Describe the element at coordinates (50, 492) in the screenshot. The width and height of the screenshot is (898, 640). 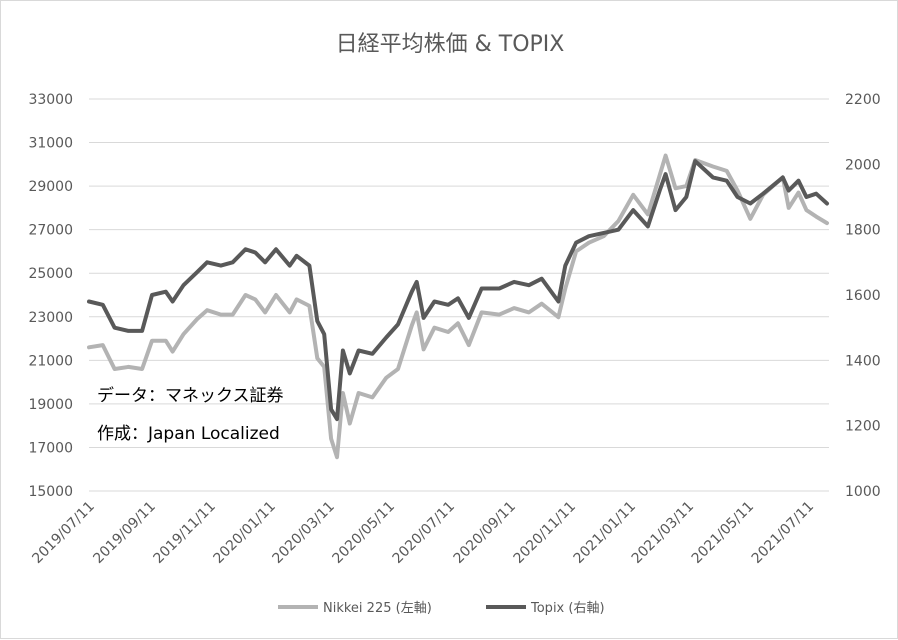
I see `y-left-tick-label: 15000` at that location.